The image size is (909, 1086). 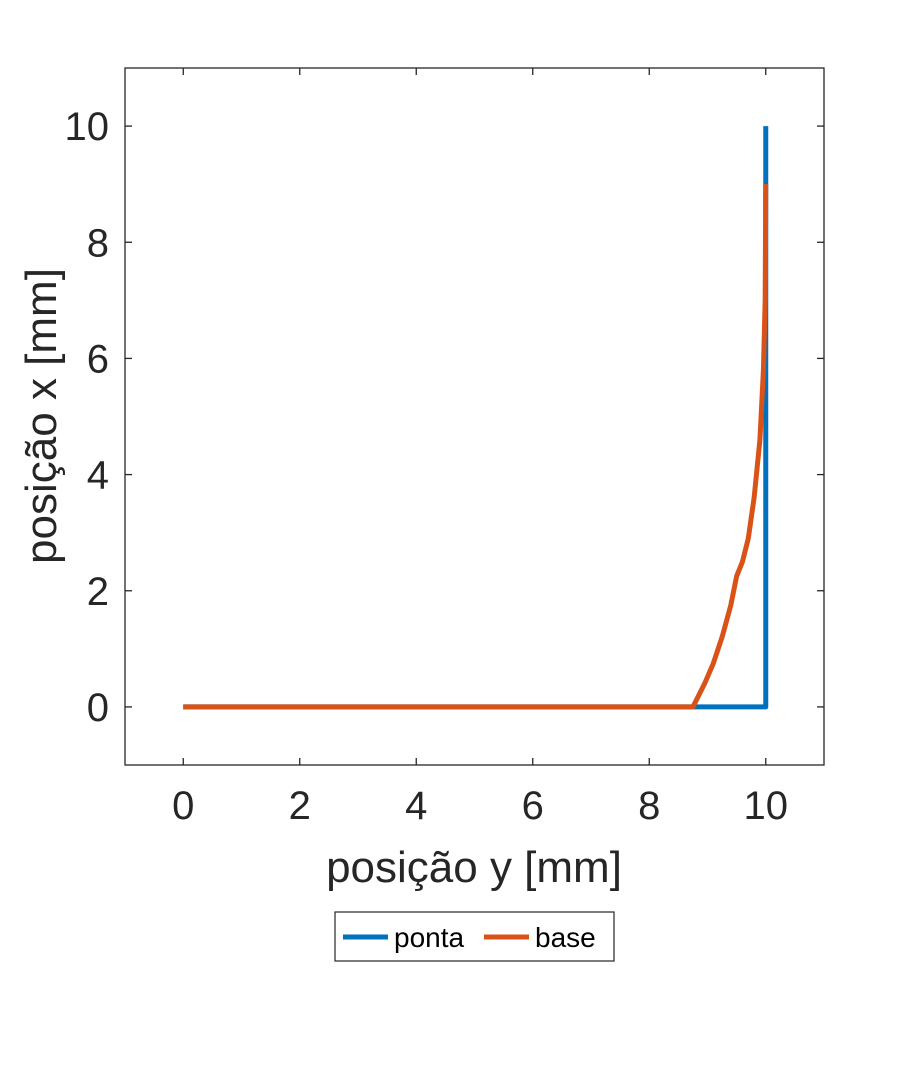 I want to click on y-axis-title: posição x [mm], so click(x=41, y=416).